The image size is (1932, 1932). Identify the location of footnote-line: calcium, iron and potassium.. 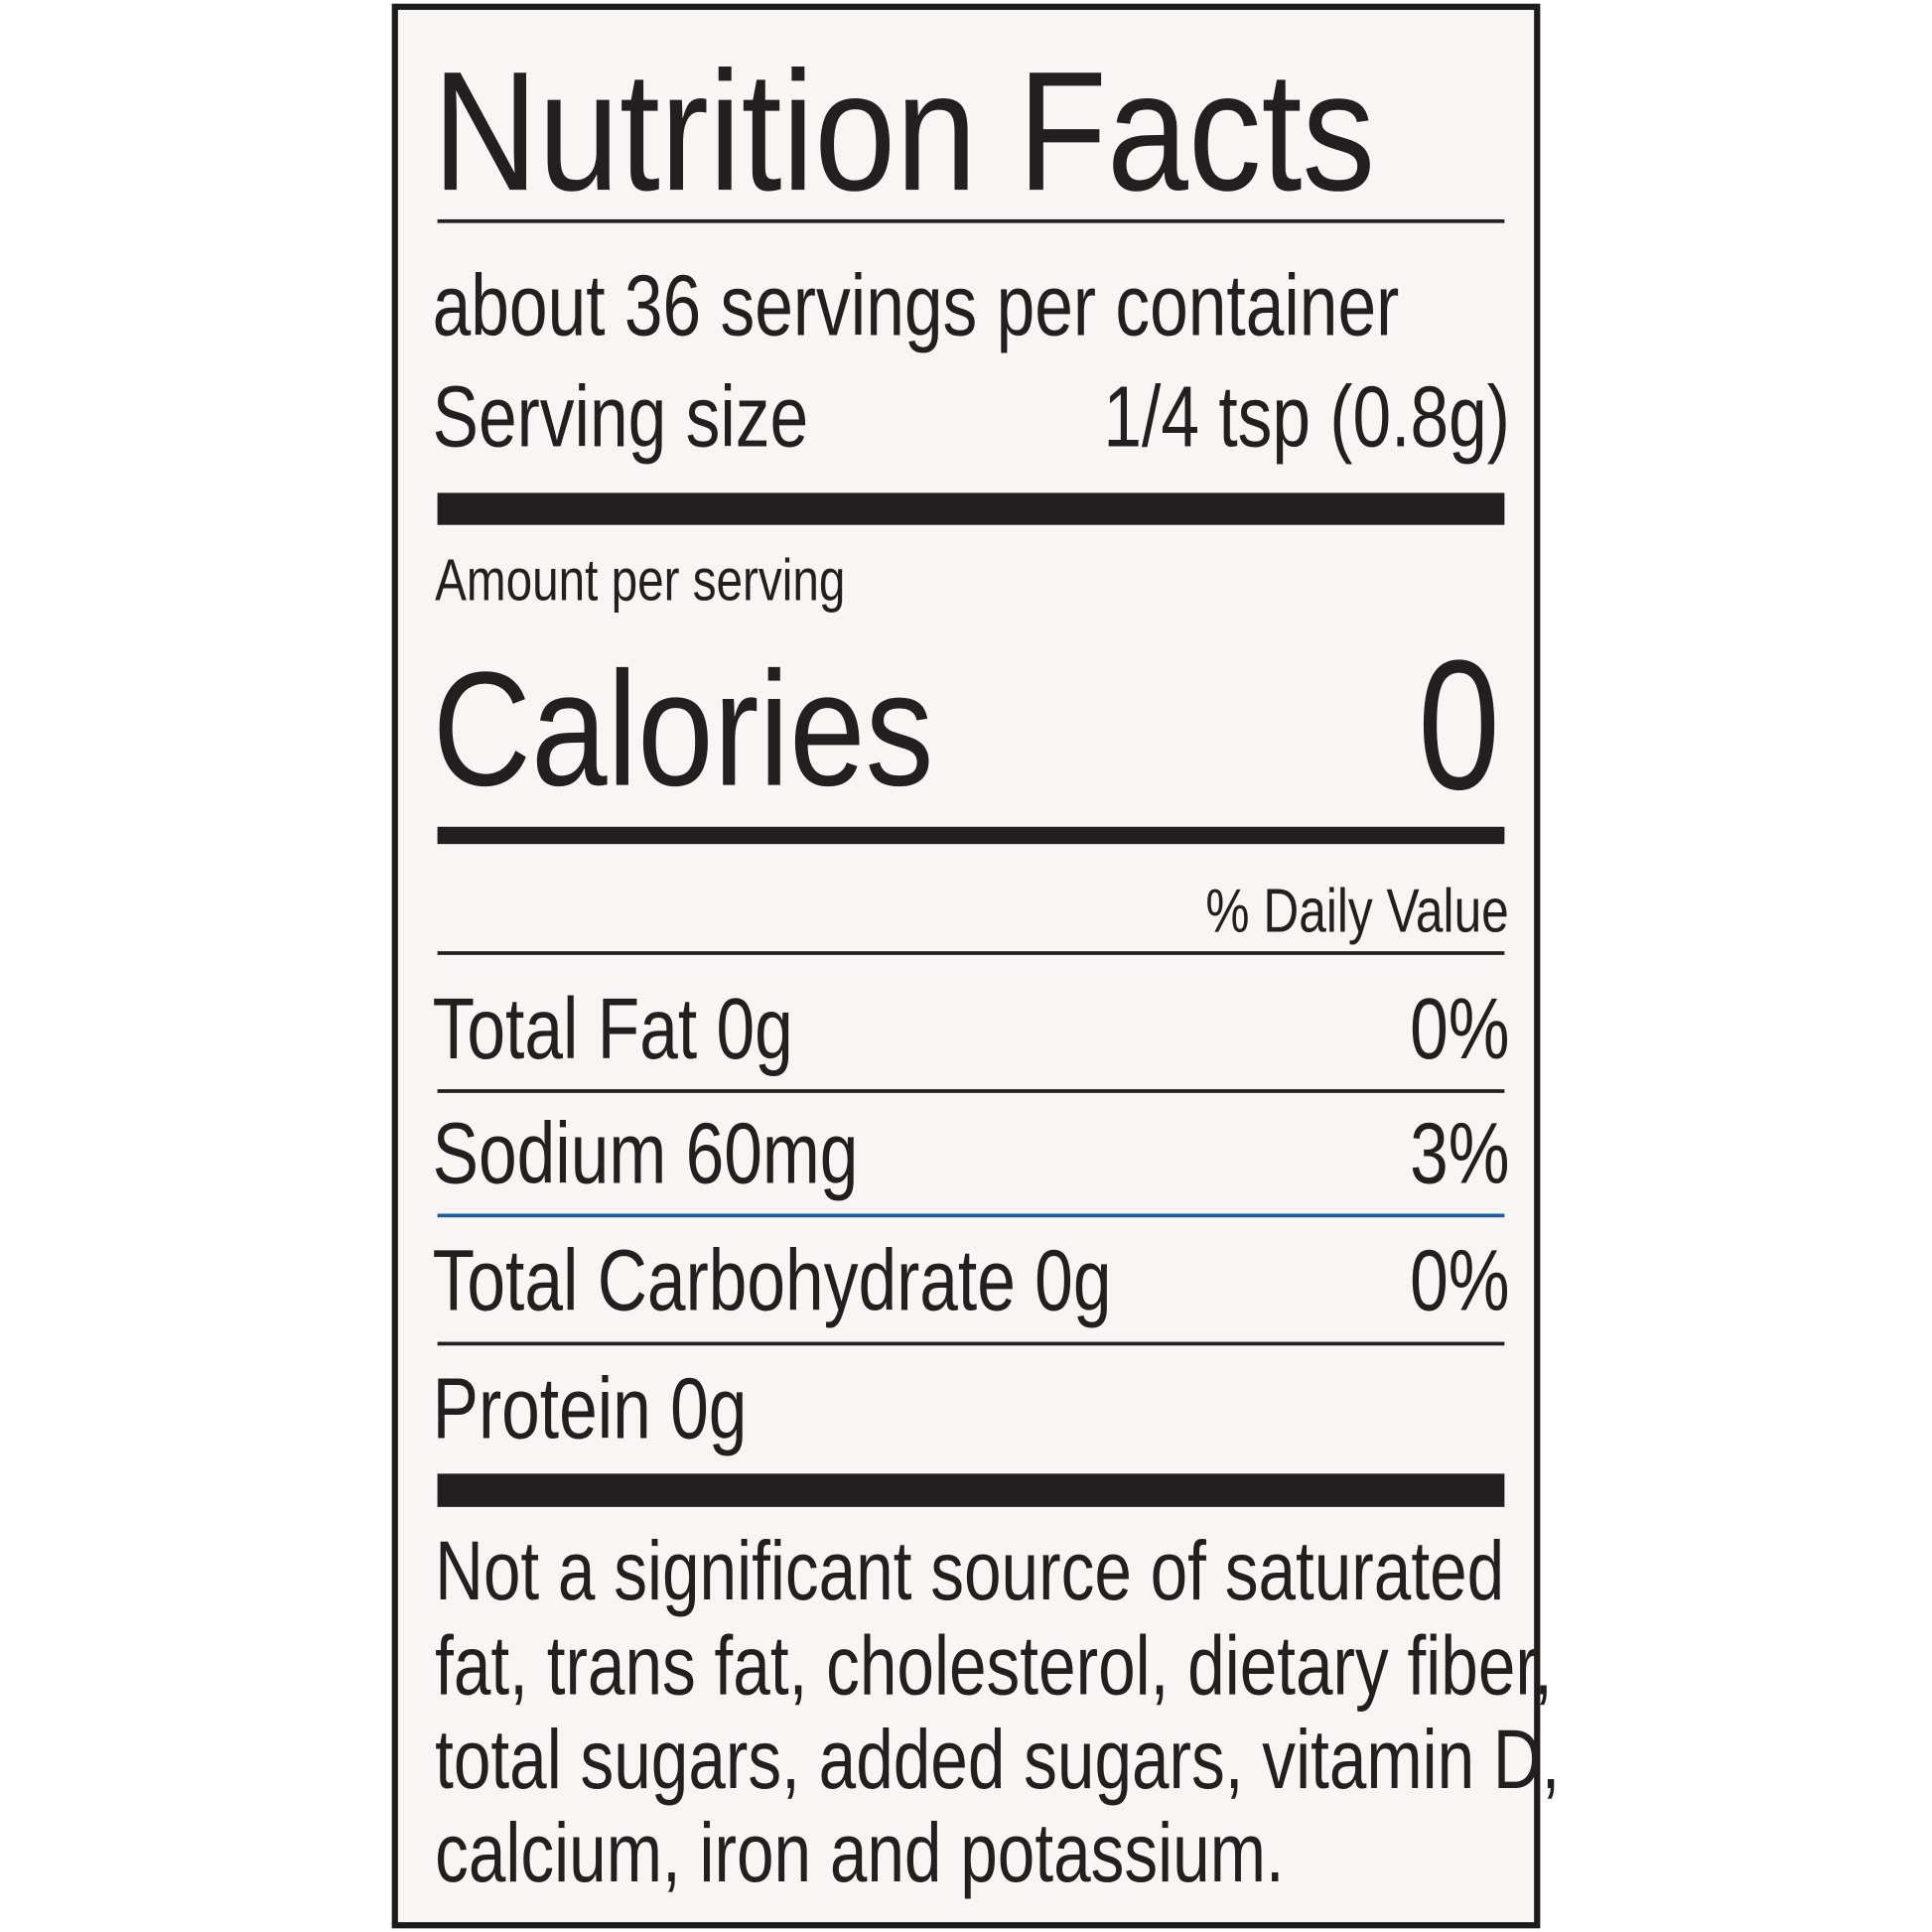
(860, 1853).